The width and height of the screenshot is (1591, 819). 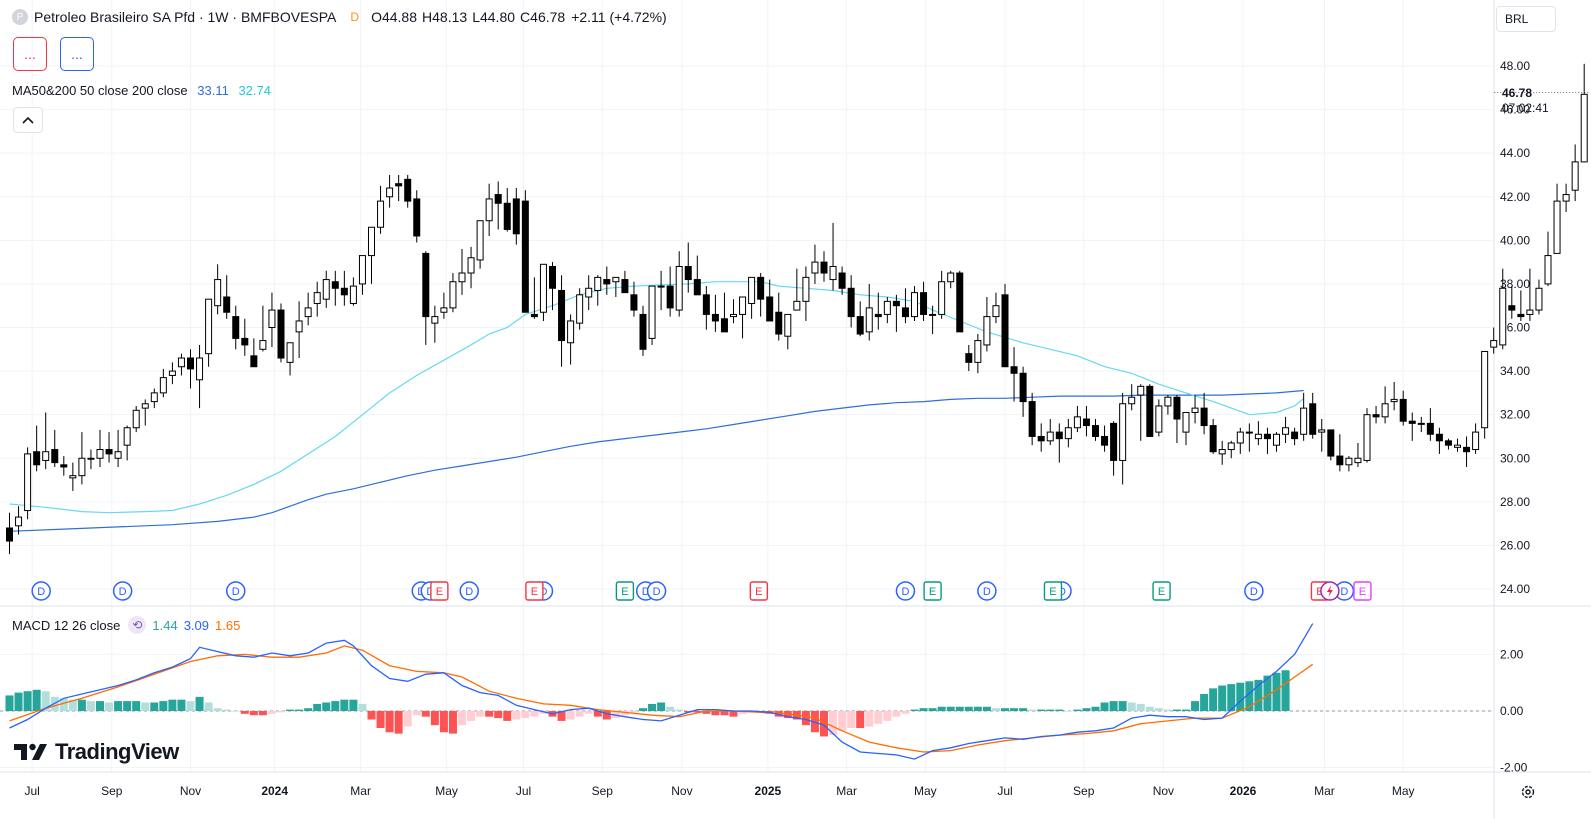 I want to click on ma-legend: MA50&200 50 close 200 close 33.11 32.74, so click(x=141, y=90).